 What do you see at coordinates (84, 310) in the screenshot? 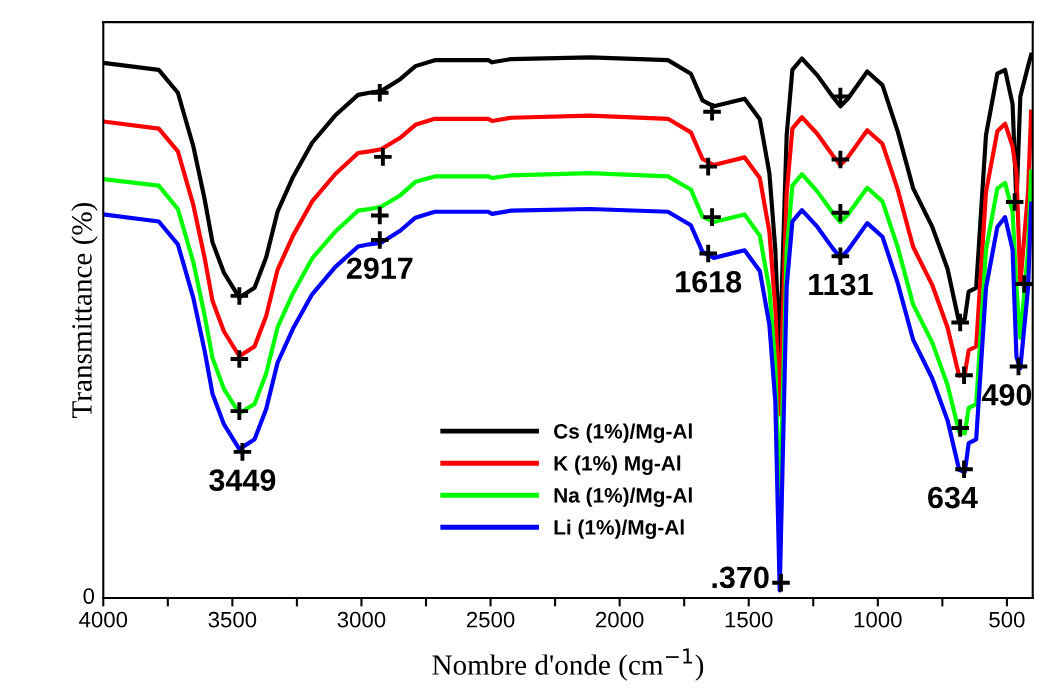
I see `y-axis-title: Transmittance (%)` at bounding box center [84, 310].